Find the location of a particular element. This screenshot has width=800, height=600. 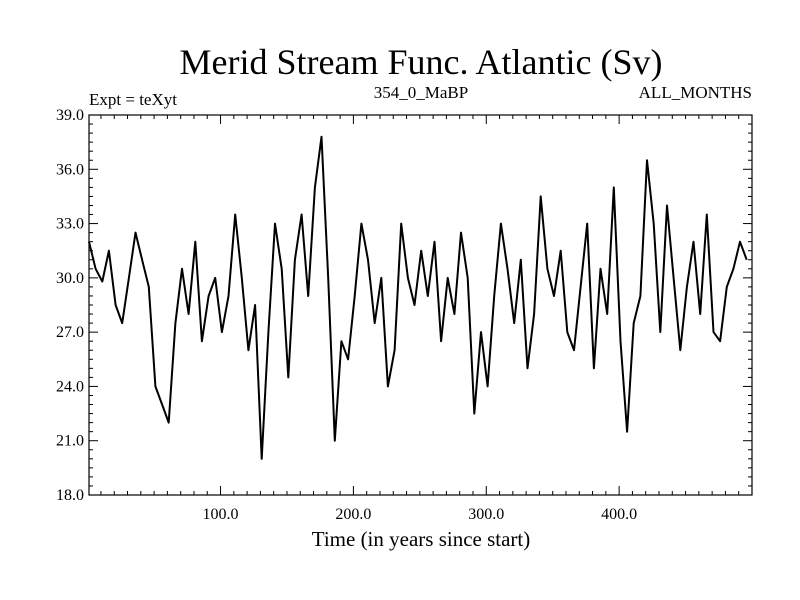

x-axis-label: Time (in years since start) is located at coordinates (421, 539).